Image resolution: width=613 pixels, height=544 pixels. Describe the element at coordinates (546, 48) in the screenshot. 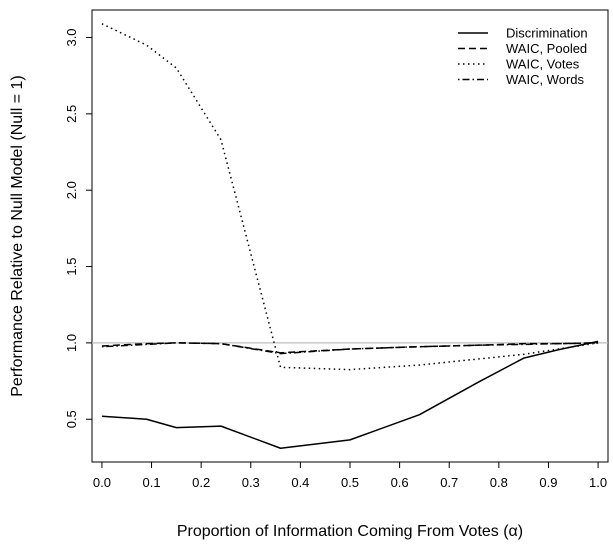

I see `legend-label-waic-pooled: WAIC, Pooled` at that location.